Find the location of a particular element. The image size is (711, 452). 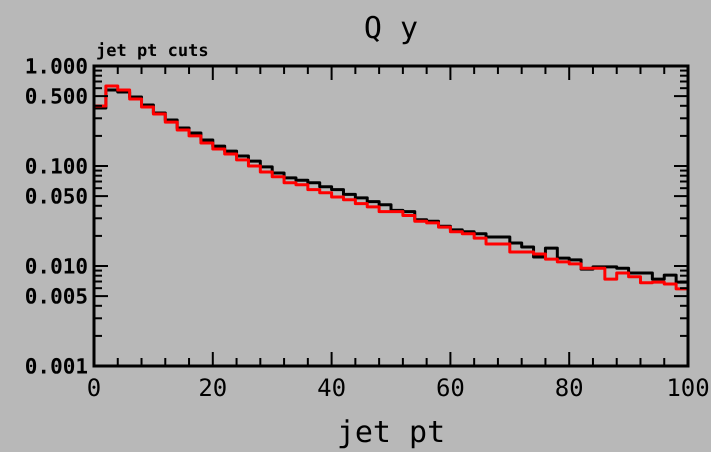

y-tick-label: 0.050 is located at coordinates (56, 196).